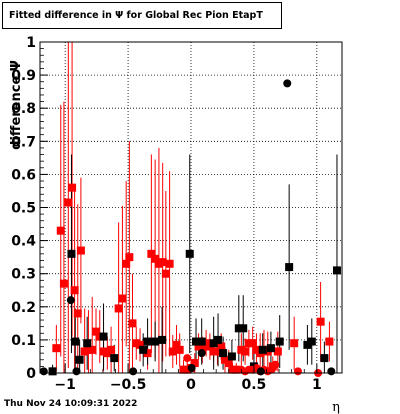 Image resolution: width=400 pixels, height=414 pixels. What do you see at coordinates (23, 175) in the screenshot?
I see `y-tick-label: 0.6` at bounding box center [23, 175].